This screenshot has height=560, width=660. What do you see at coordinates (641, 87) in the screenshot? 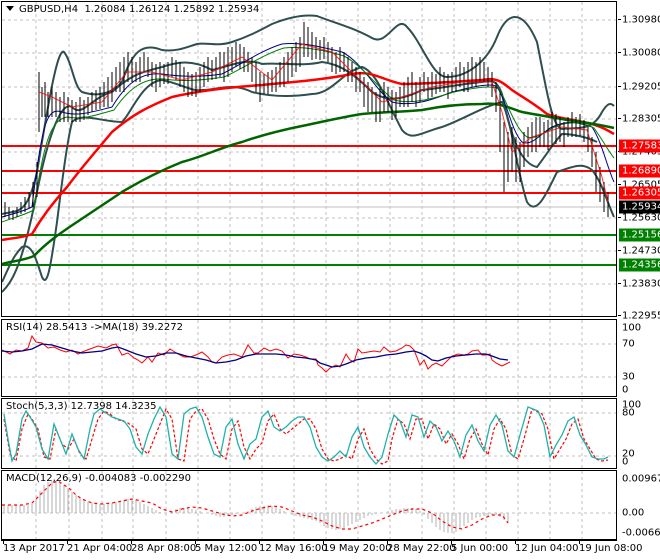
I see `price-axis-label: 1.29205` at bounding box center [641, 87].